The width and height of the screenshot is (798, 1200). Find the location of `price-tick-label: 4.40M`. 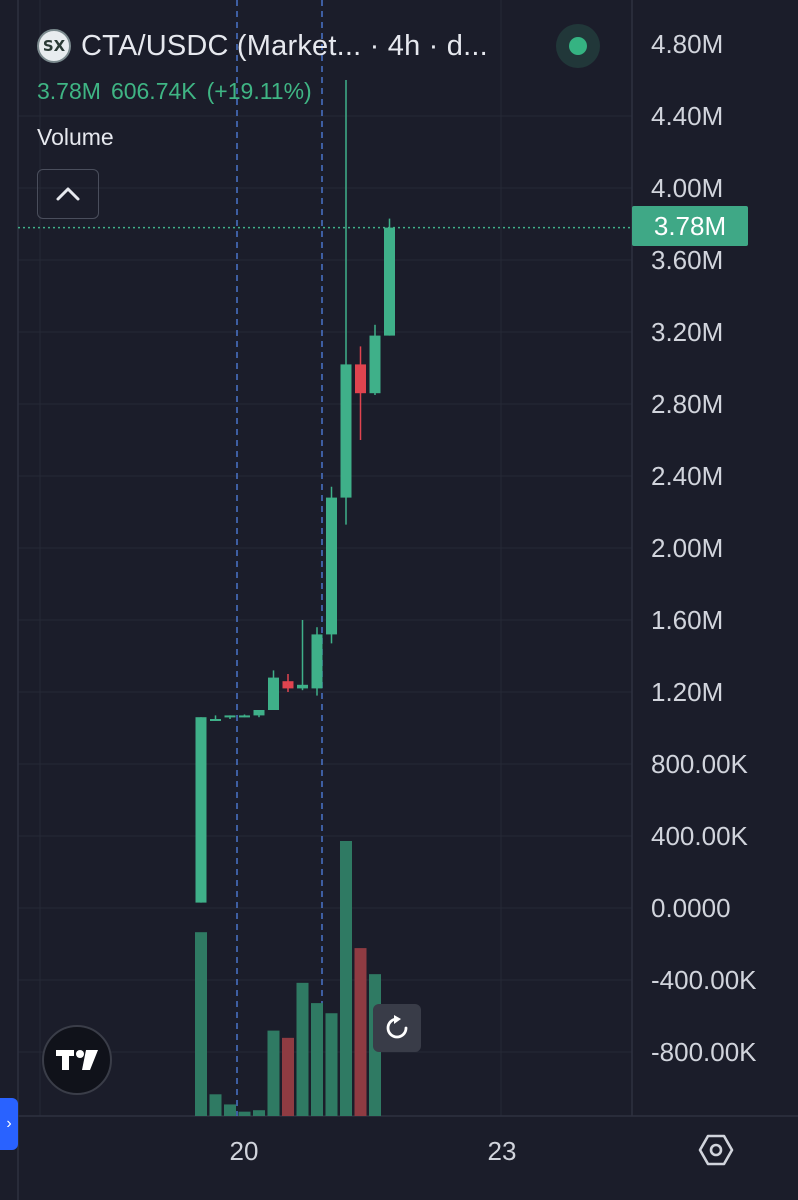

price-tick-label: 4.40M is located at coordinates (687, 116).